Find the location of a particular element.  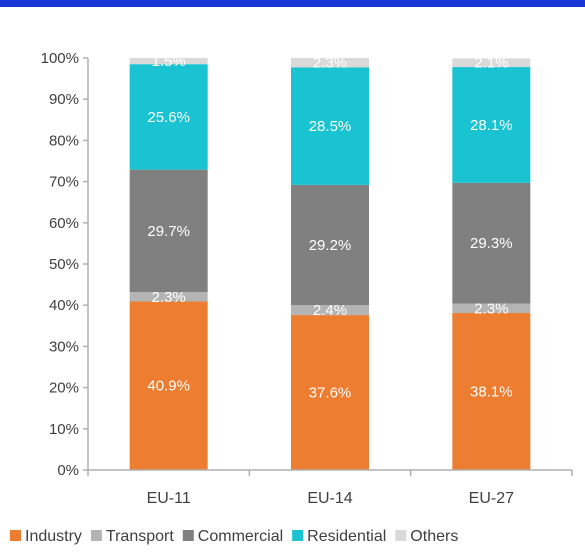

legend-label-industry: Industry is located at coordinates (53, 536).